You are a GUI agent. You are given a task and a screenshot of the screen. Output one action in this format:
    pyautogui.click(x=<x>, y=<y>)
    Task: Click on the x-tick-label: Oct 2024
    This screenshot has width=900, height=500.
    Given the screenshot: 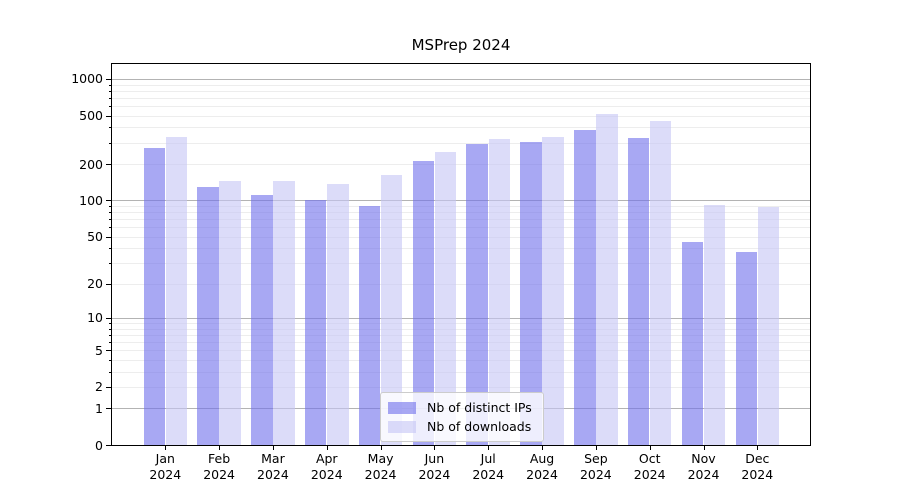 What is the action you would take?
    pyautogui.click(x=649, y=466)
    